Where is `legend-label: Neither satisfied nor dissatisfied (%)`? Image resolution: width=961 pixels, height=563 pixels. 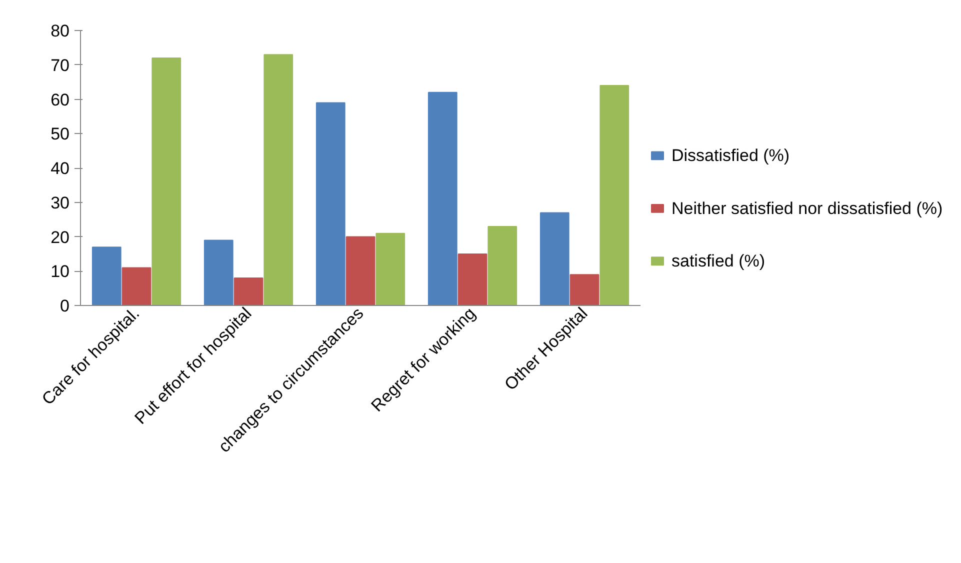 legend-label: Neither satisfied nor dissatisfied (%) is located at coordinates (807, 208).